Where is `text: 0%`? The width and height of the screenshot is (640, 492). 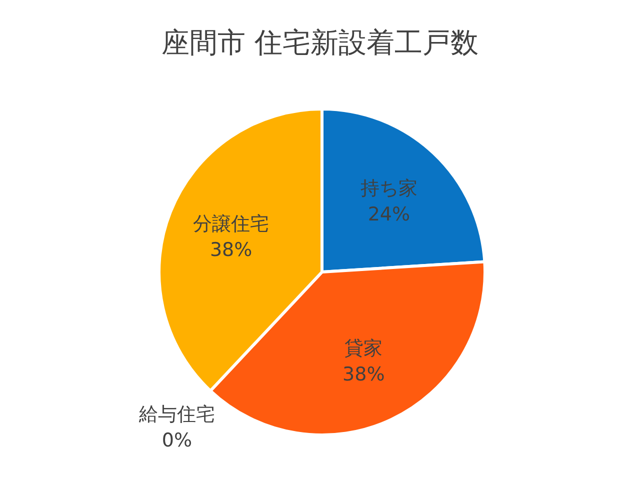 text: 0% is located at coordinates (177, 440).